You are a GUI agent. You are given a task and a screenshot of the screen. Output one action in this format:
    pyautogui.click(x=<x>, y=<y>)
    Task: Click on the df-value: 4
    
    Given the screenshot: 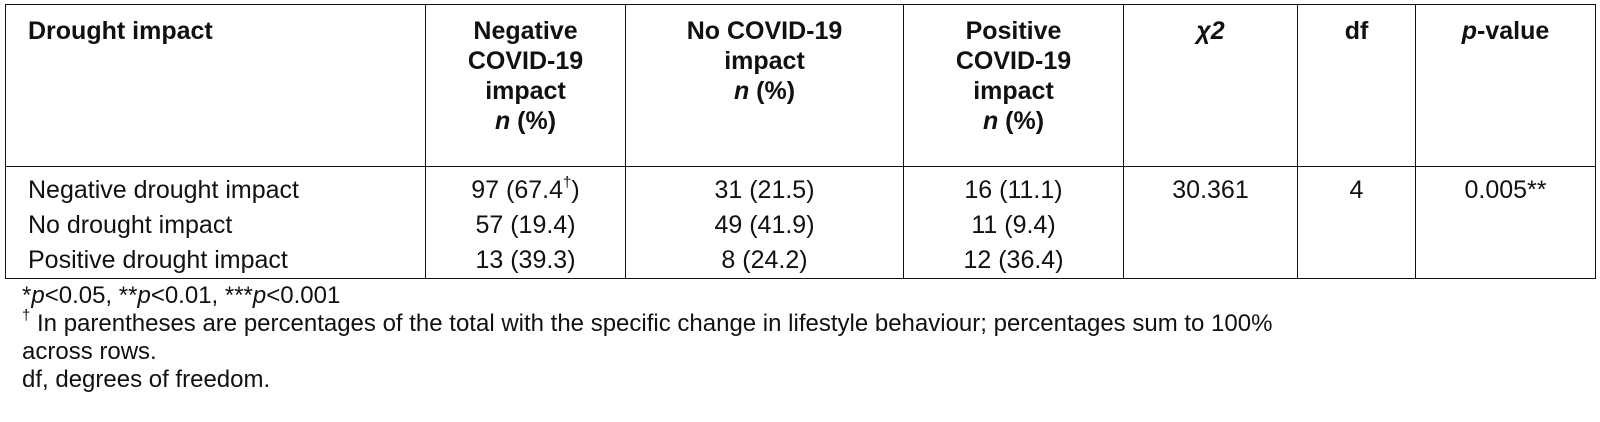 What is the action you would take?
    pyautogui.click(x=1356, y=190)
    